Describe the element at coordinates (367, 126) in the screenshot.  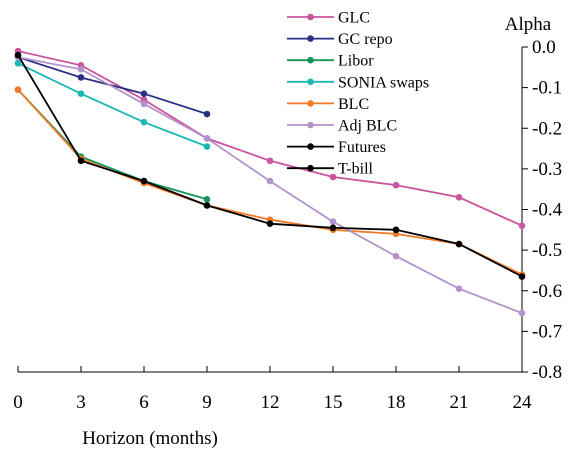
I see `legend-label: Adj BLC` at that location.